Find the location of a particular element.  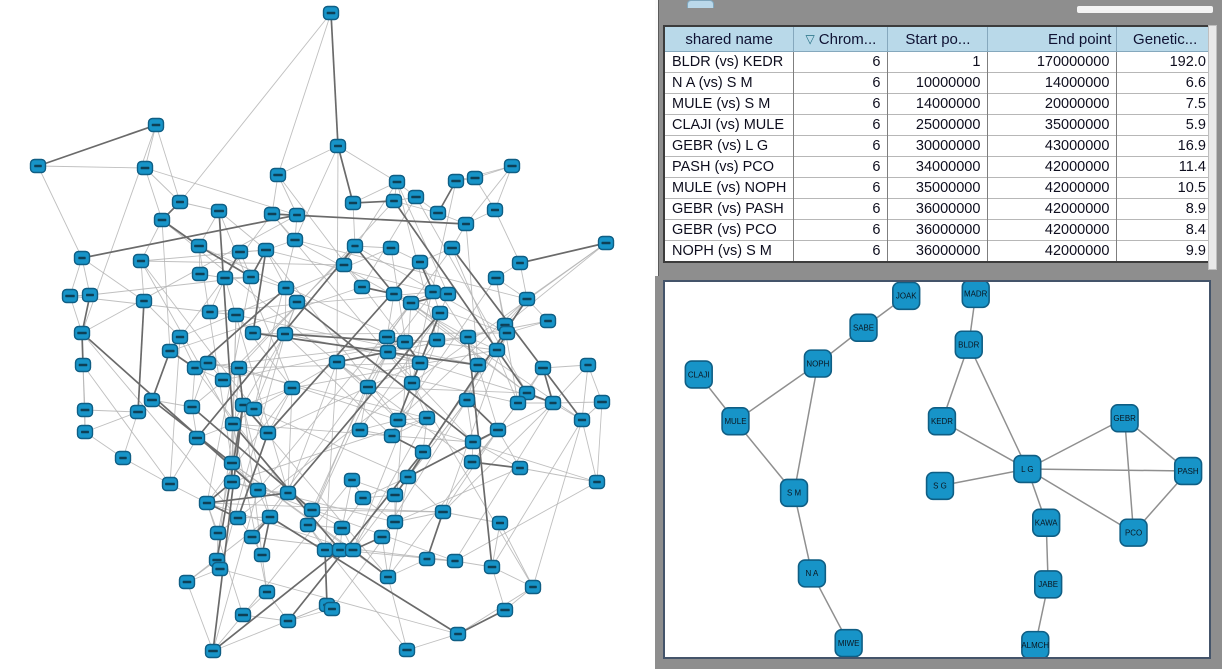

table-cell: 7.5 is located at coordinates (1165, 104).